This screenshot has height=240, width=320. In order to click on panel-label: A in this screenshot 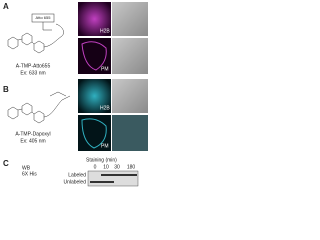, I will do `click(6, 6)`.